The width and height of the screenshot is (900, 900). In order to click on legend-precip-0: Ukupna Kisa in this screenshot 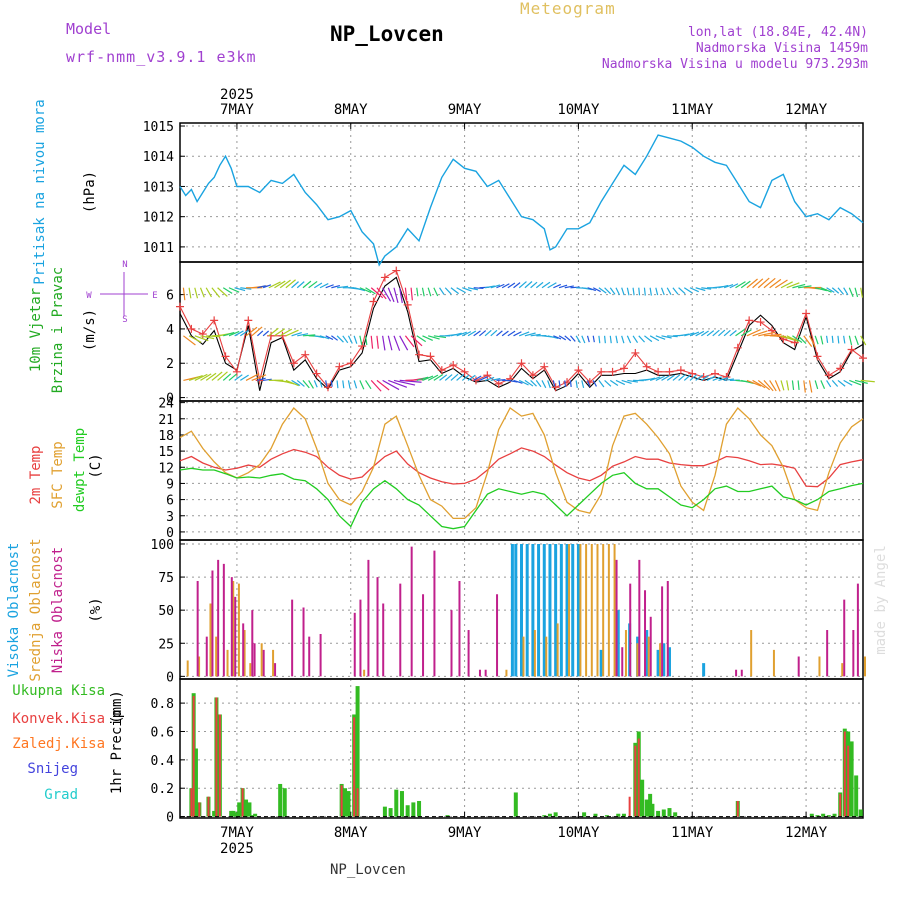, I will do `click(58, 691)`.